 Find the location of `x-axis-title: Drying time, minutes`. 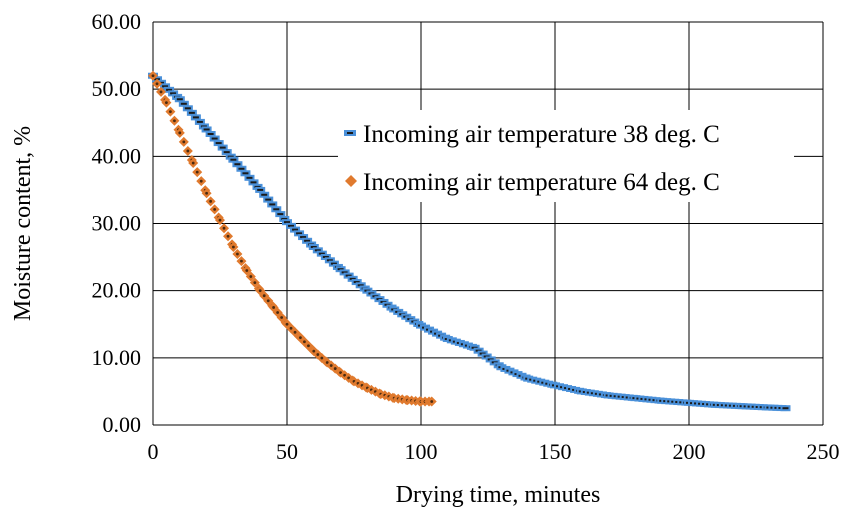

x-axis-title: Drying time, minutes is located at coordinates (498, 495).